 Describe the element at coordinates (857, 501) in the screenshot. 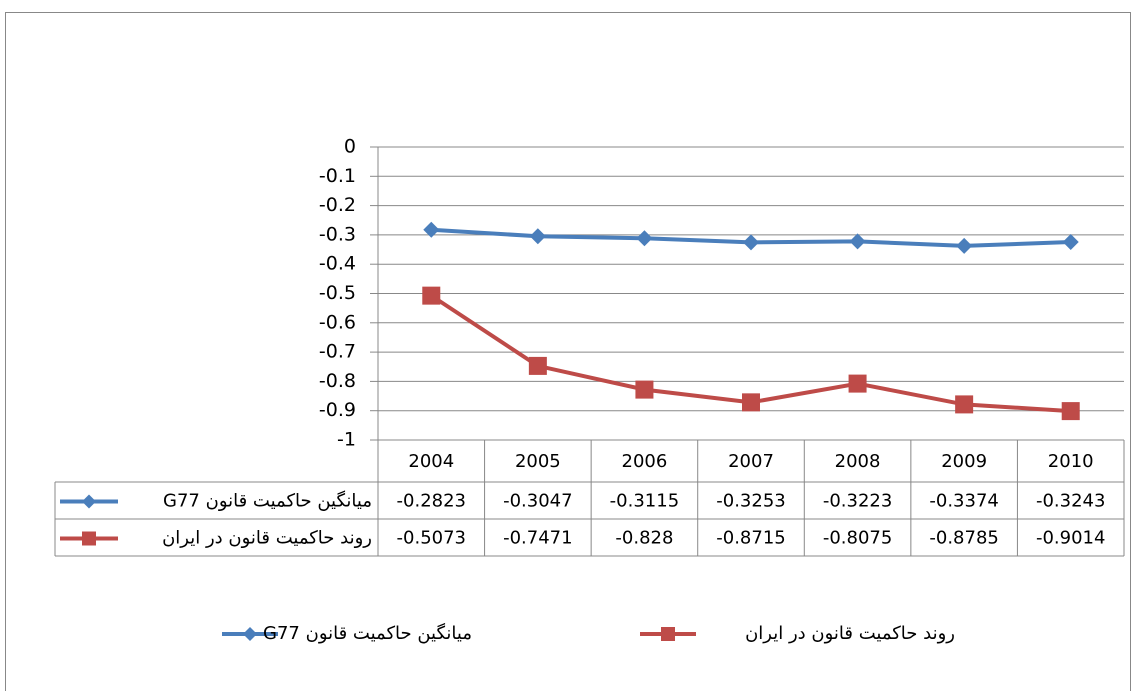

I see `table-cell: -0.3223` at that location.